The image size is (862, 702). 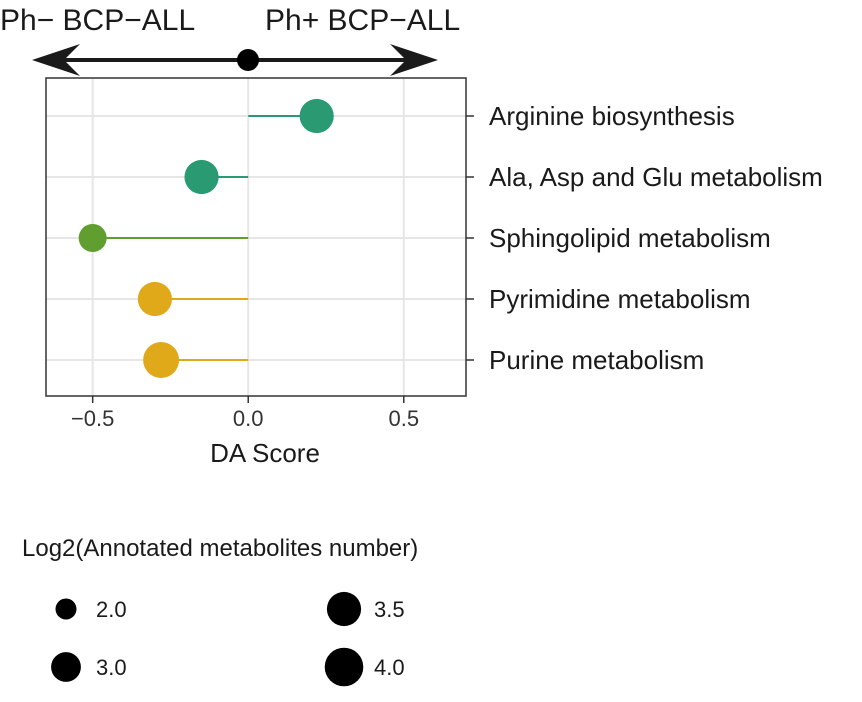 I want to click on legend-label: 4.0, so click(x=389, y=667).